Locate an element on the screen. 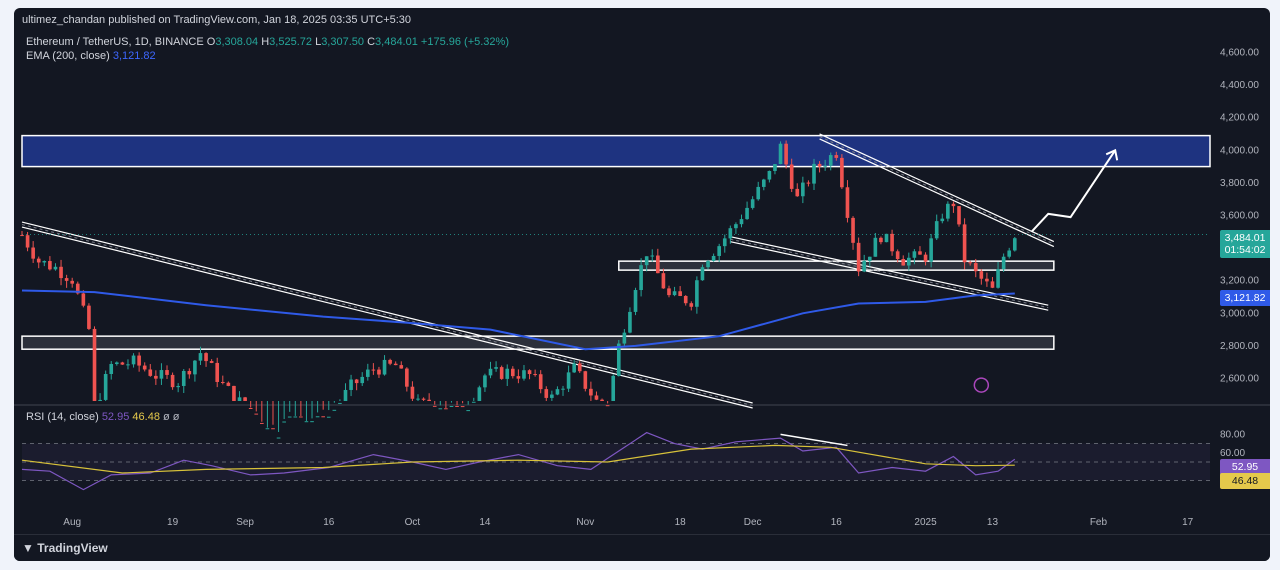 Image resolution: width=1280 pixels, height=570 pixels. ema-value: 3,121.82 is located at coordinates (134, 56).